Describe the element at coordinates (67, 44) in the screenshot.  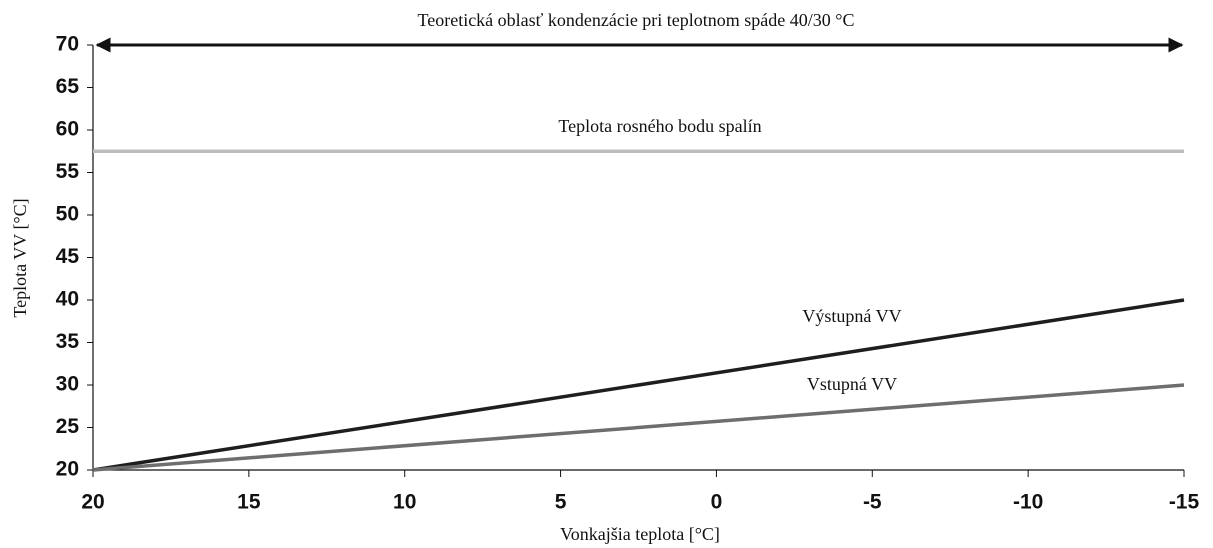
I see `y-tick-label: 70` at that location.